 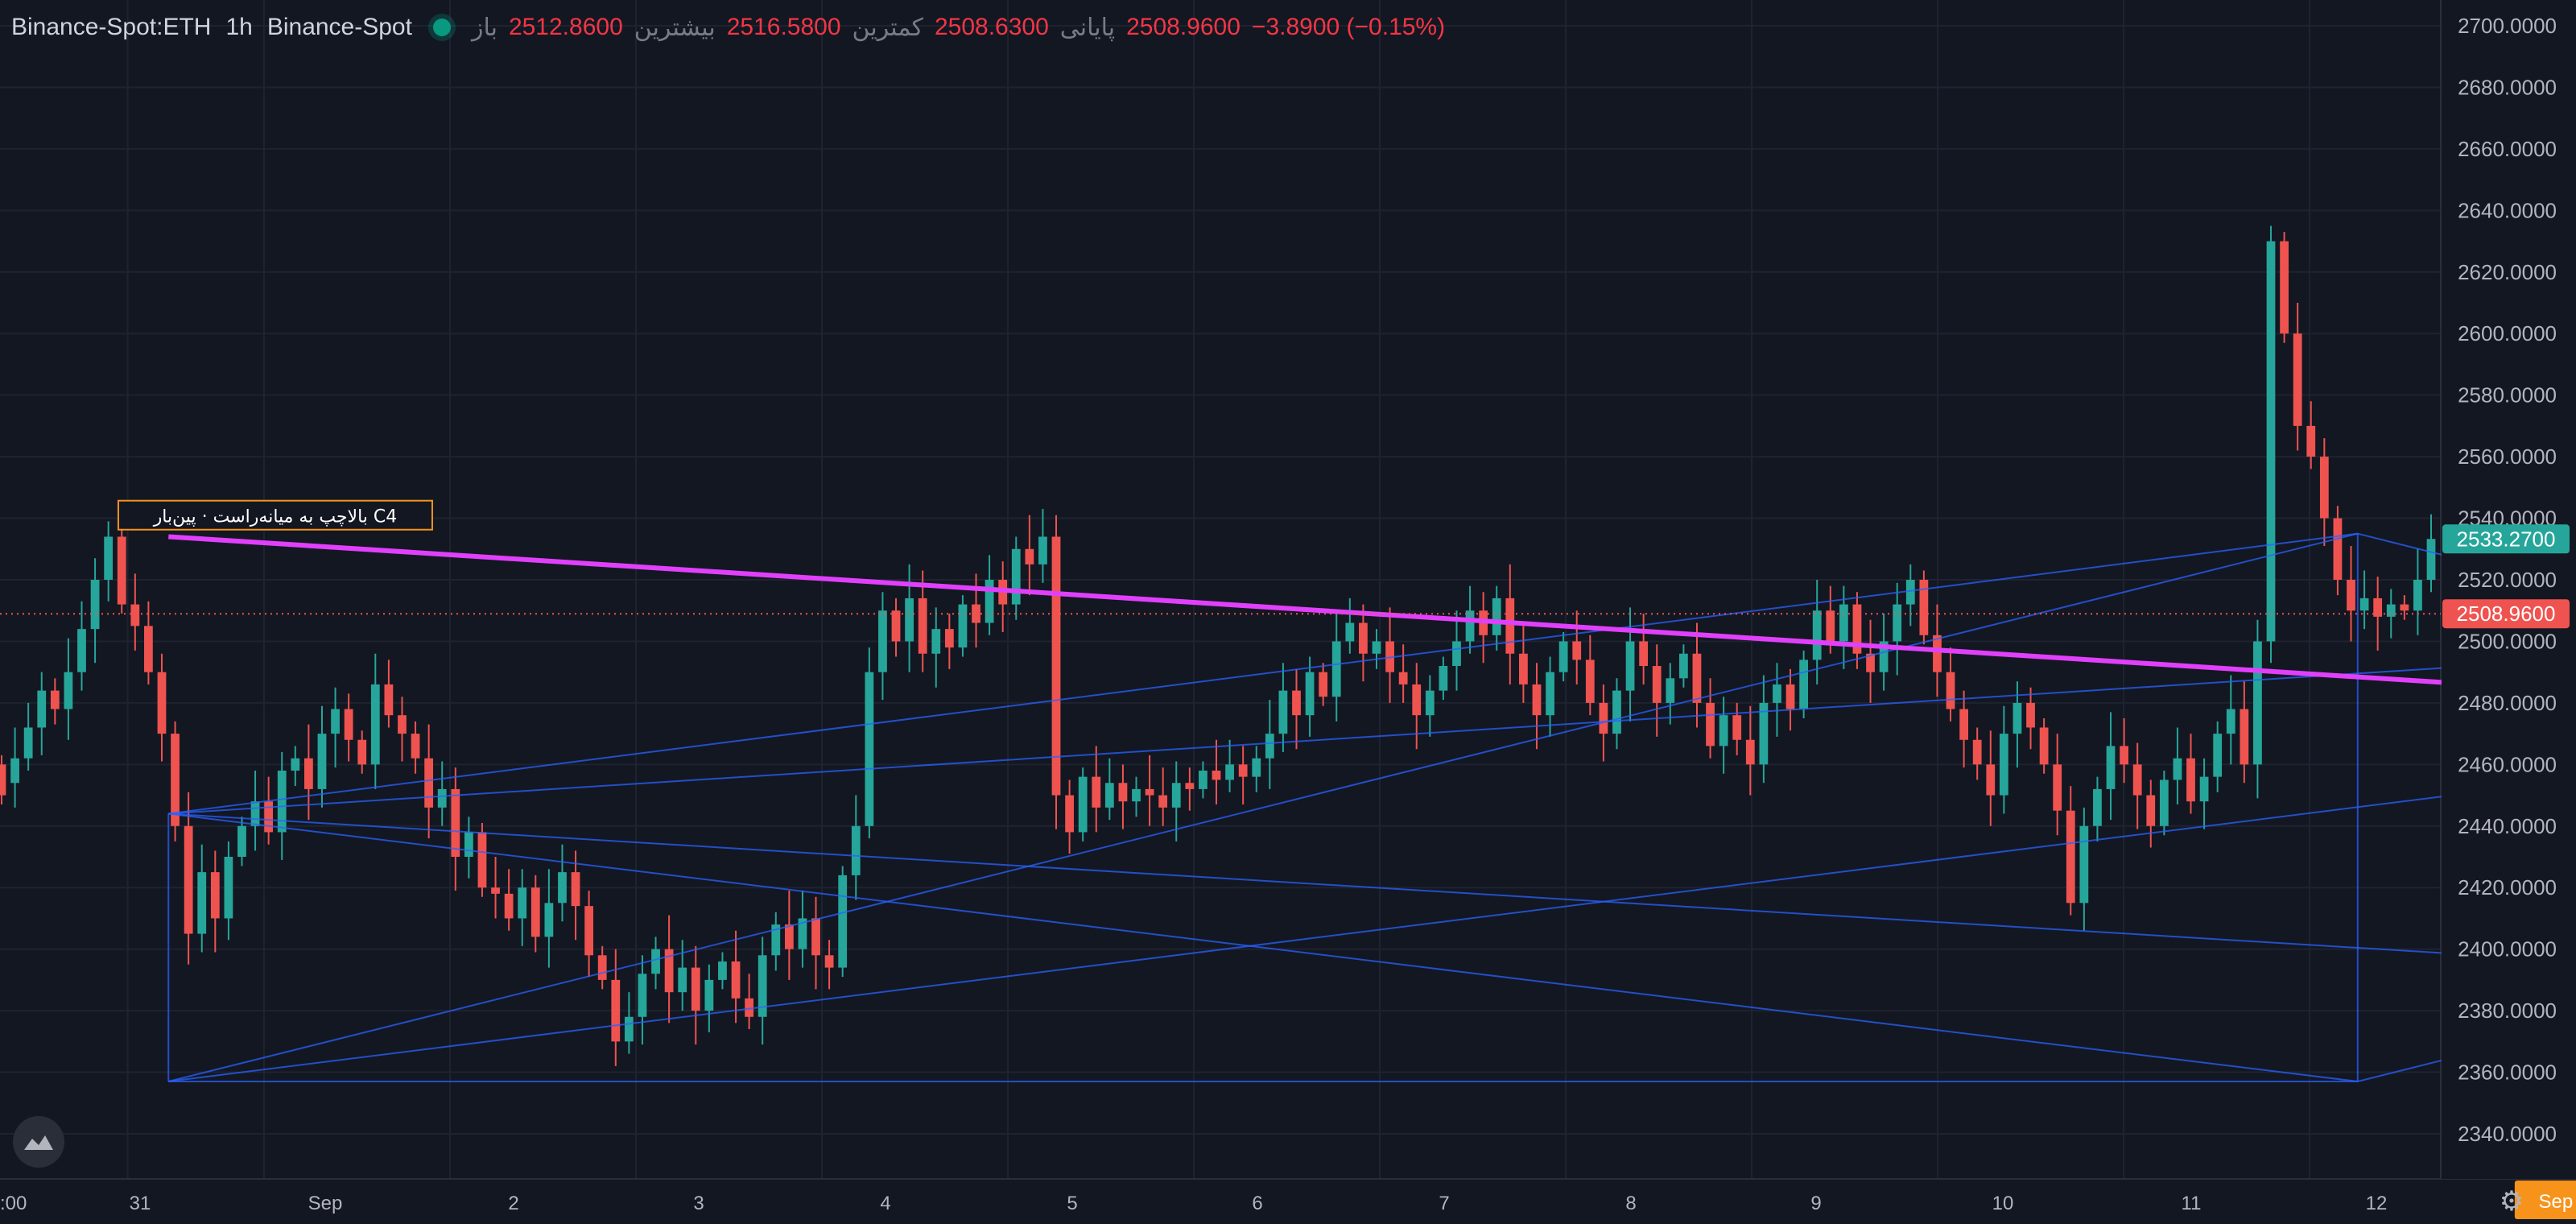 I want to click on low-value: 2508.6300, so click(x=991, y=26).